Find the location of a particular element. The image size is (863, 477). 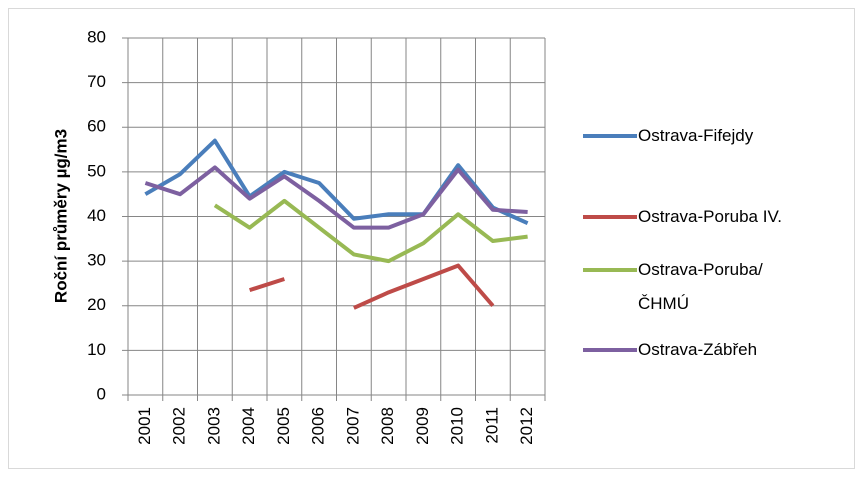

x-tick-label: 2001 is located at coordinates (144, 426).